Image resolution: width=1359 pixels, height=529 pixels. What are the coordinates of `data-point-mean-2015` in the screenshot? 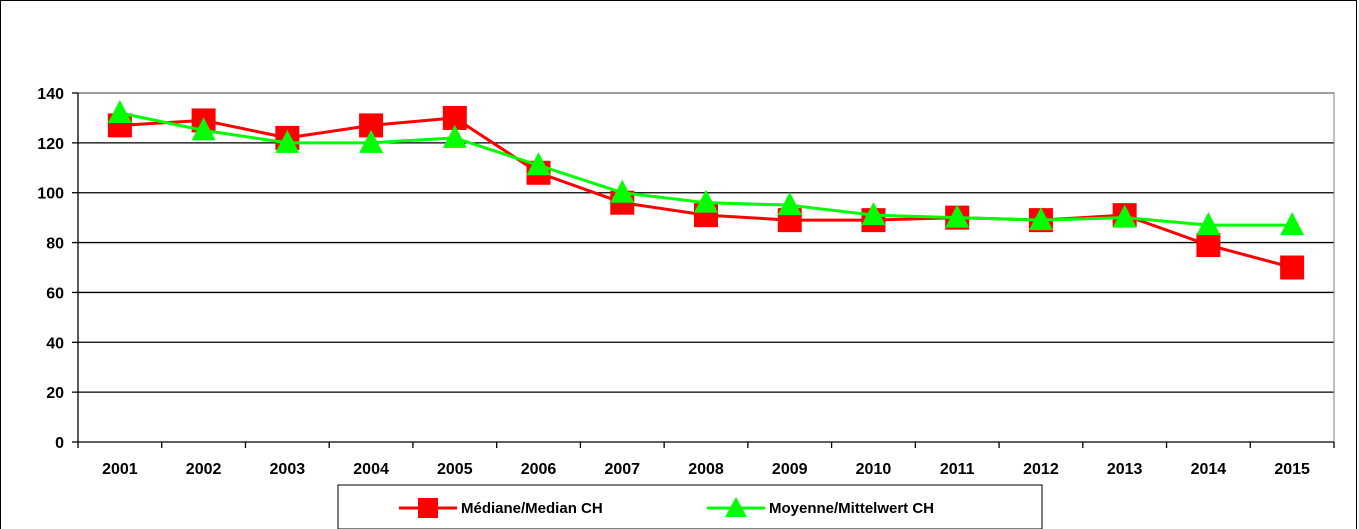 It's located at (1292, 224).